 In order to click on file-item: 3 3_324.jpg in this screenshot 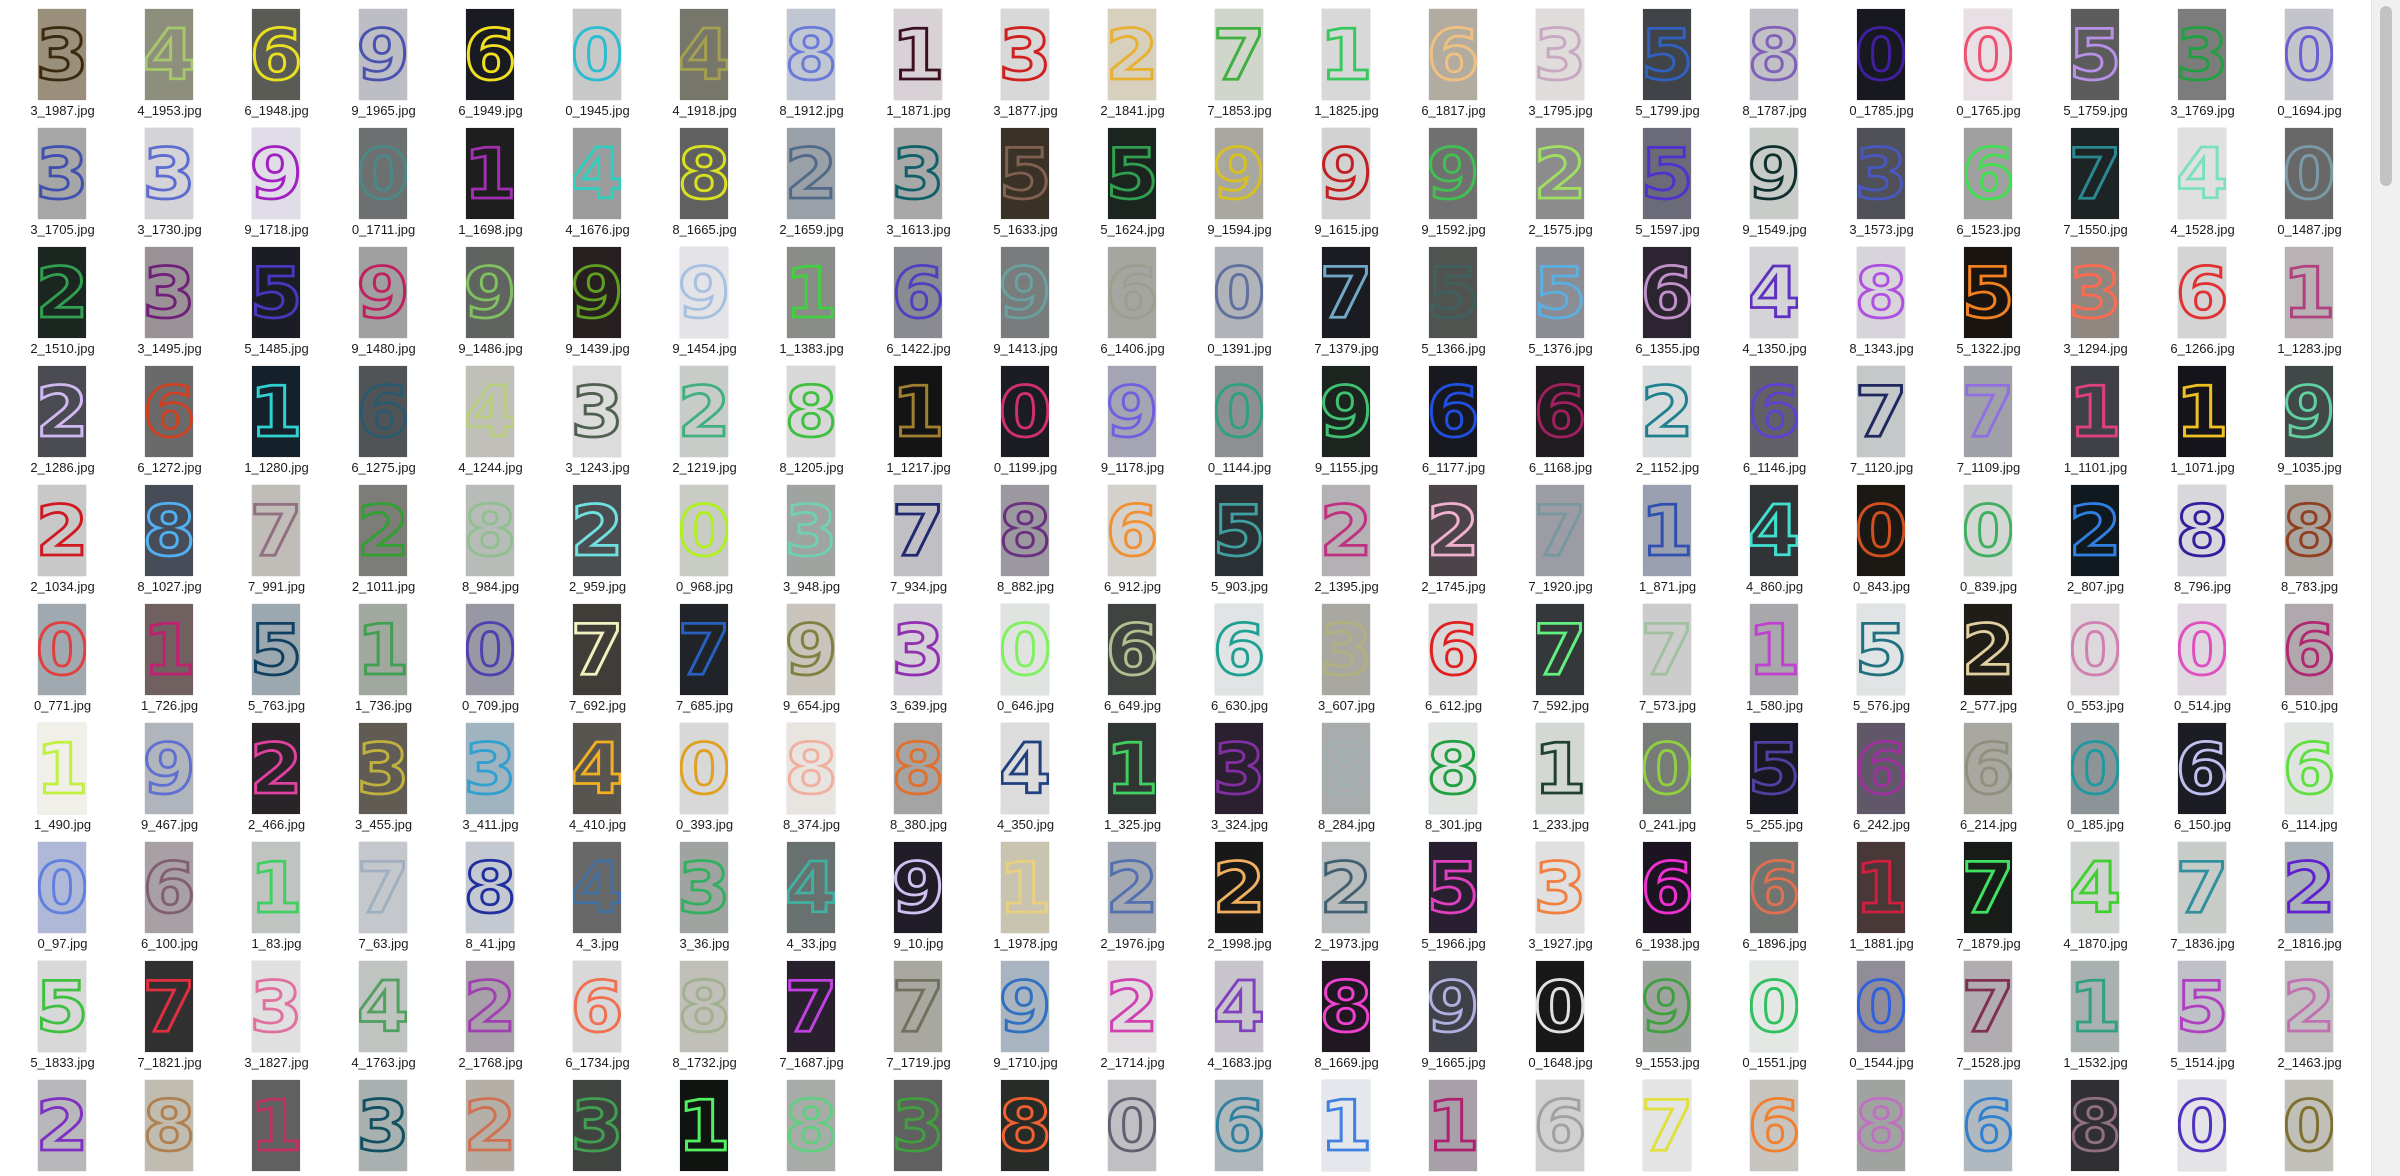, I will do `click(1230, 773)`.